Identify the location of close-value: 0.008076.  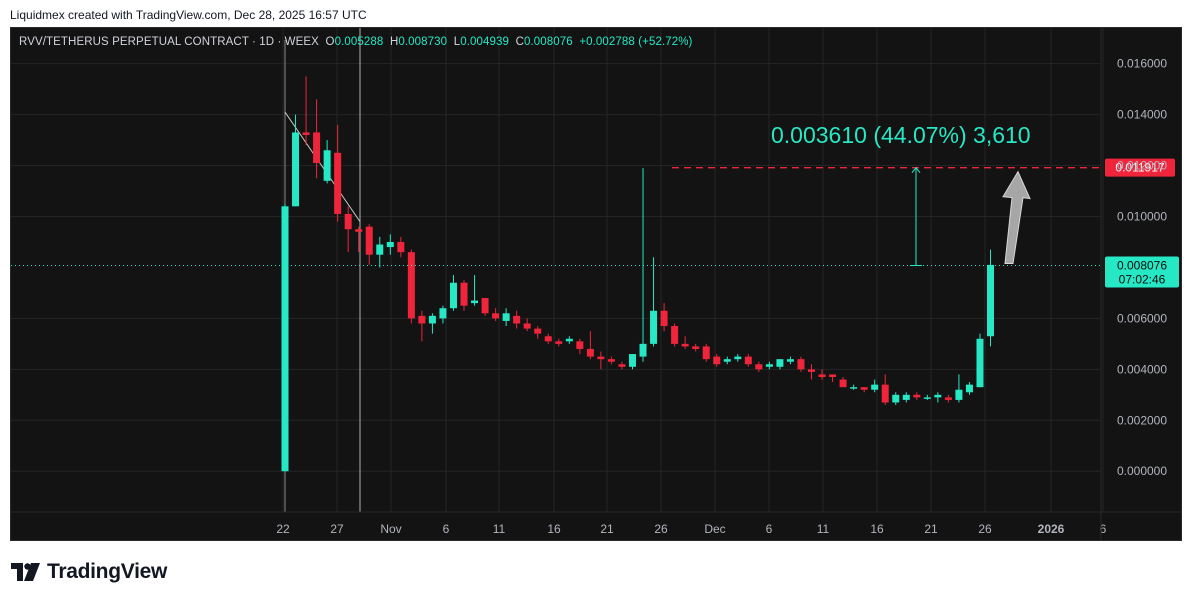
(548, 42).